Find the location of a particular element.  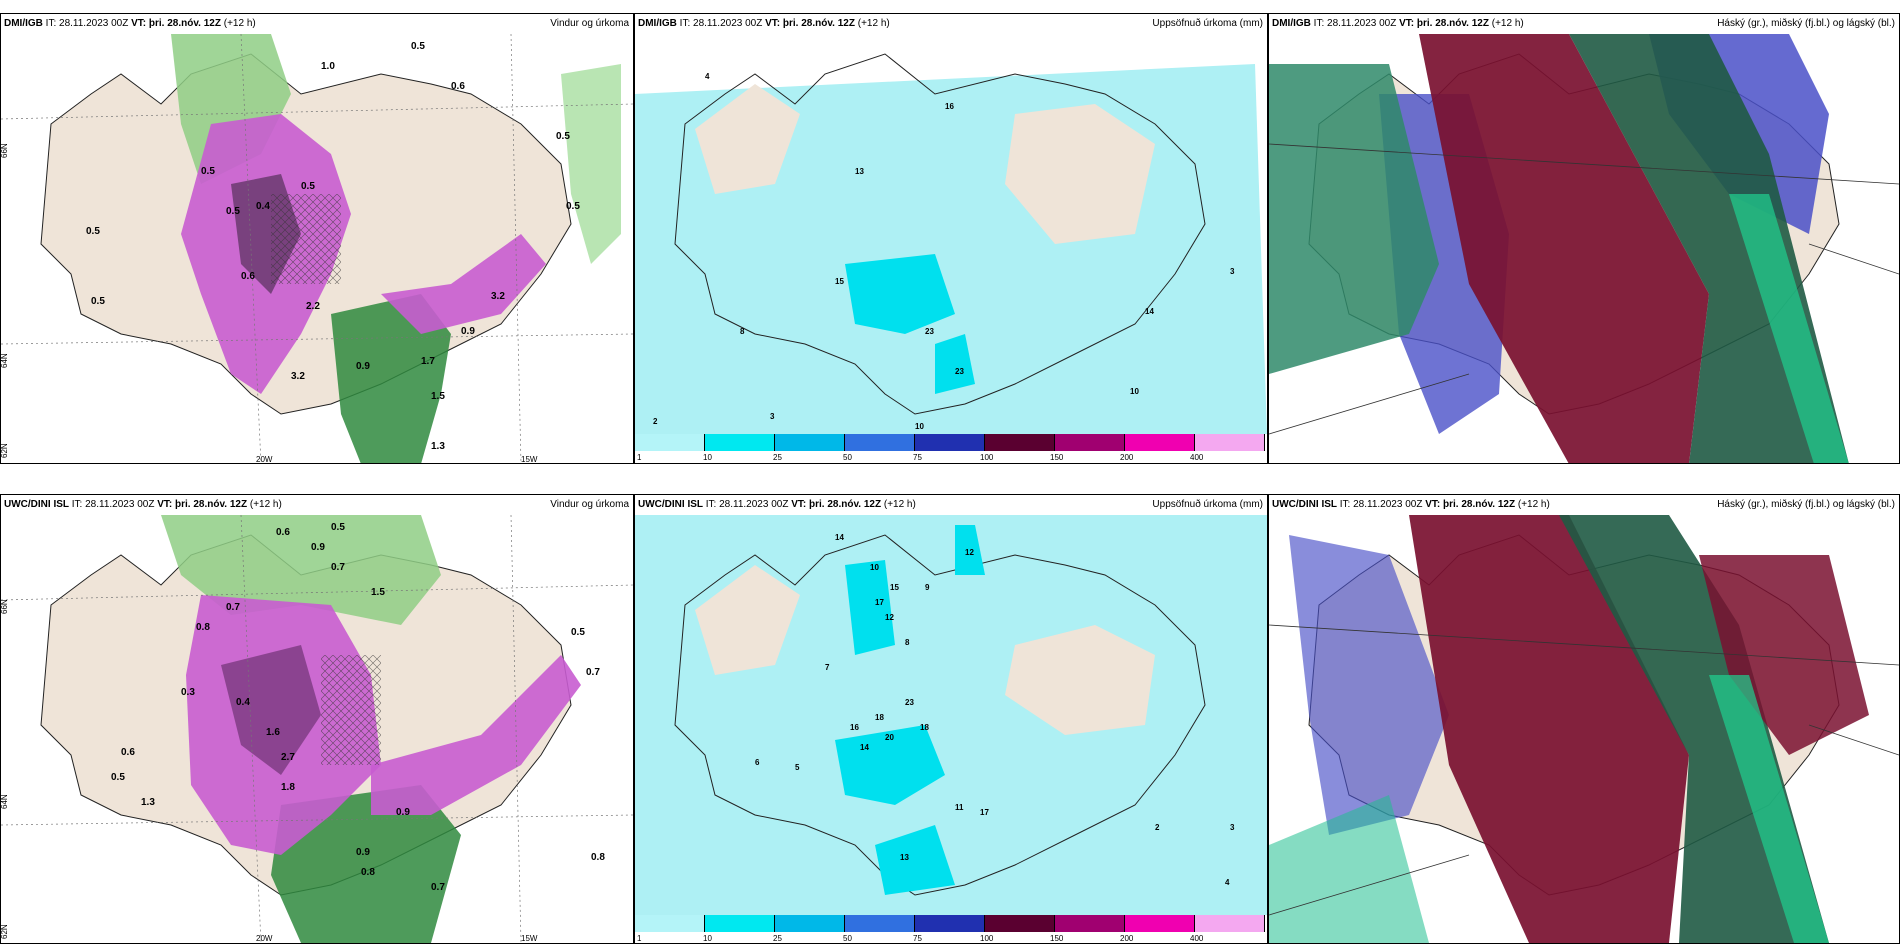

svg-text: 17 is located at coordinates (879, 602).